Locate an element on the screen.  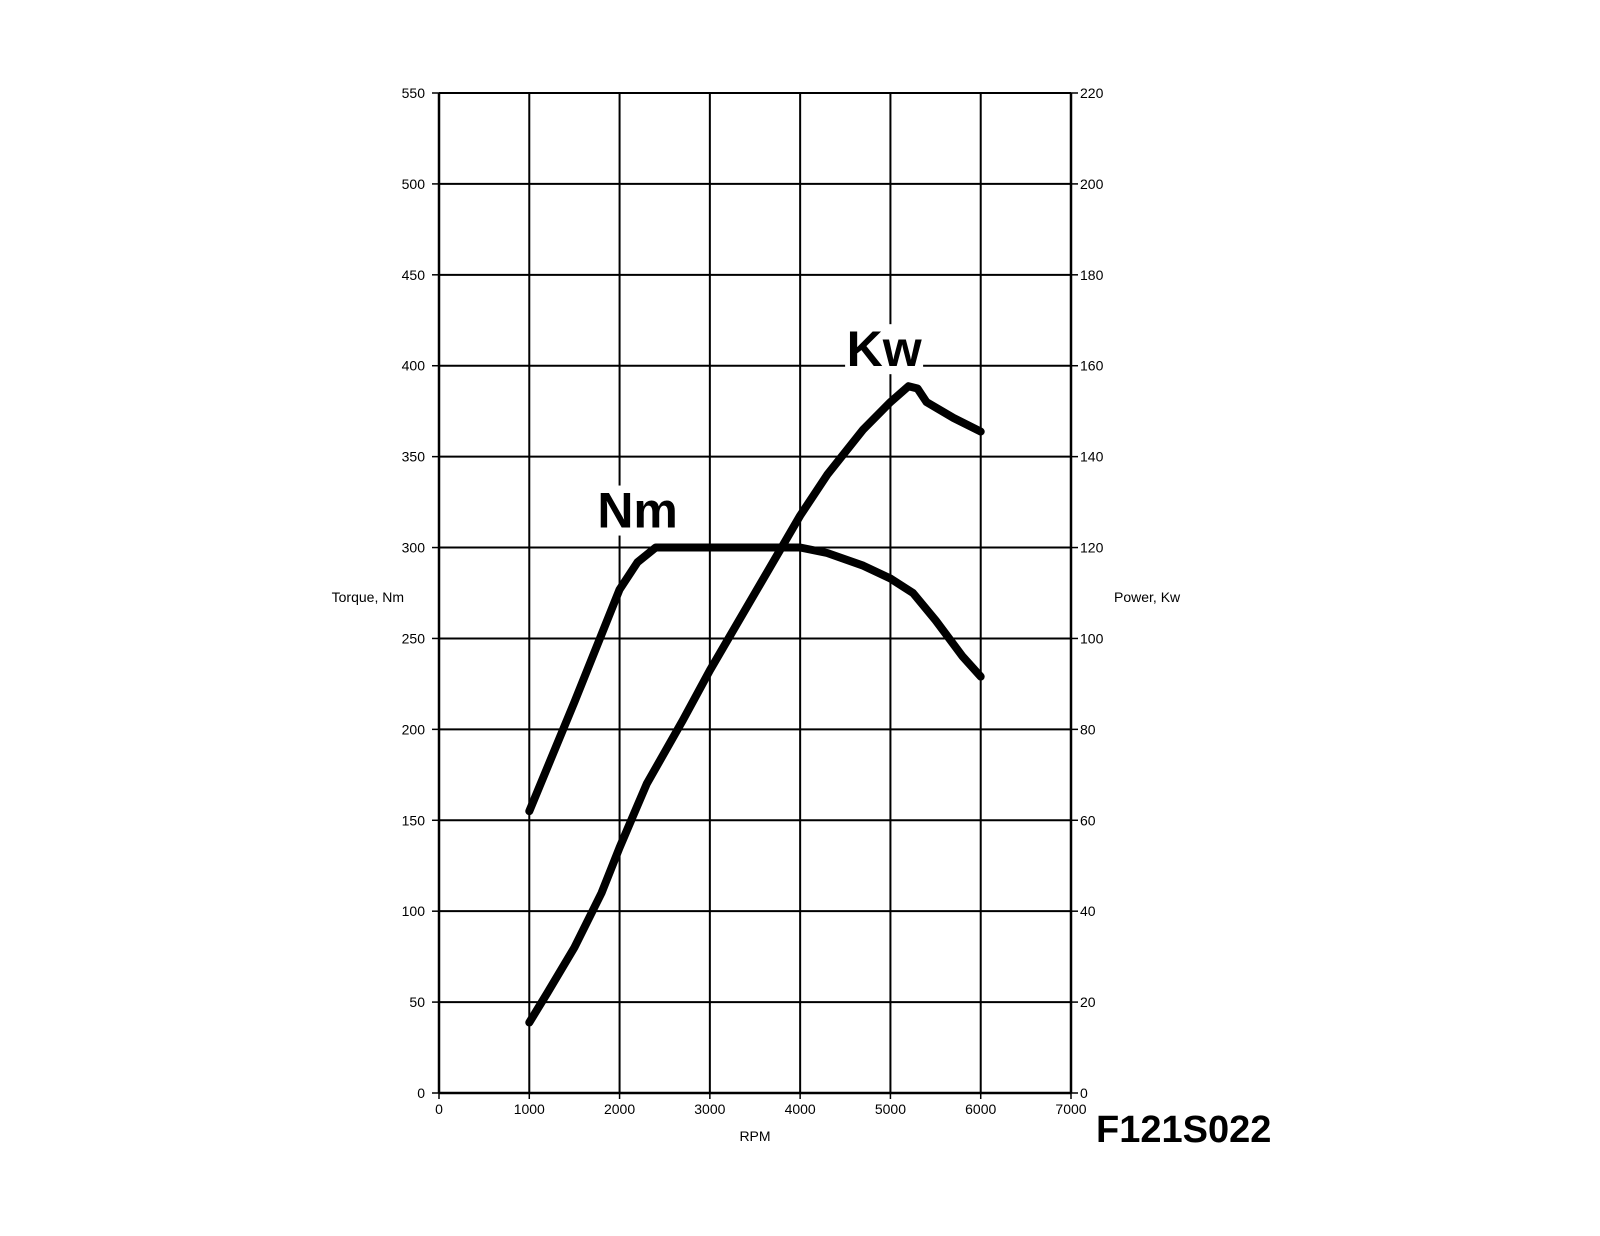
y-right-tick-label: 0 is located at coordinates (1084, 1093).